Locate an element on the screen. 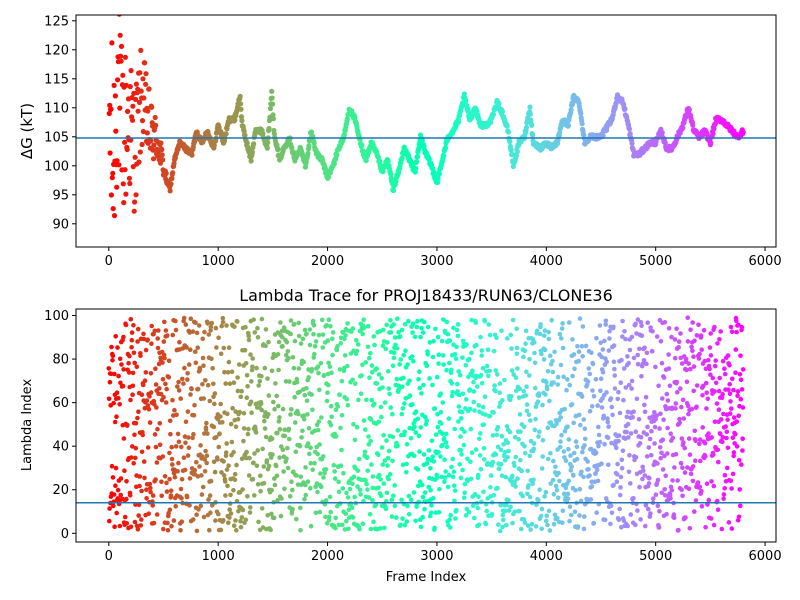 Image resolution: width=800 pixels, height=600 pixels. delta-g-y-tick-label: 125 is located at coordinates (56, 21).